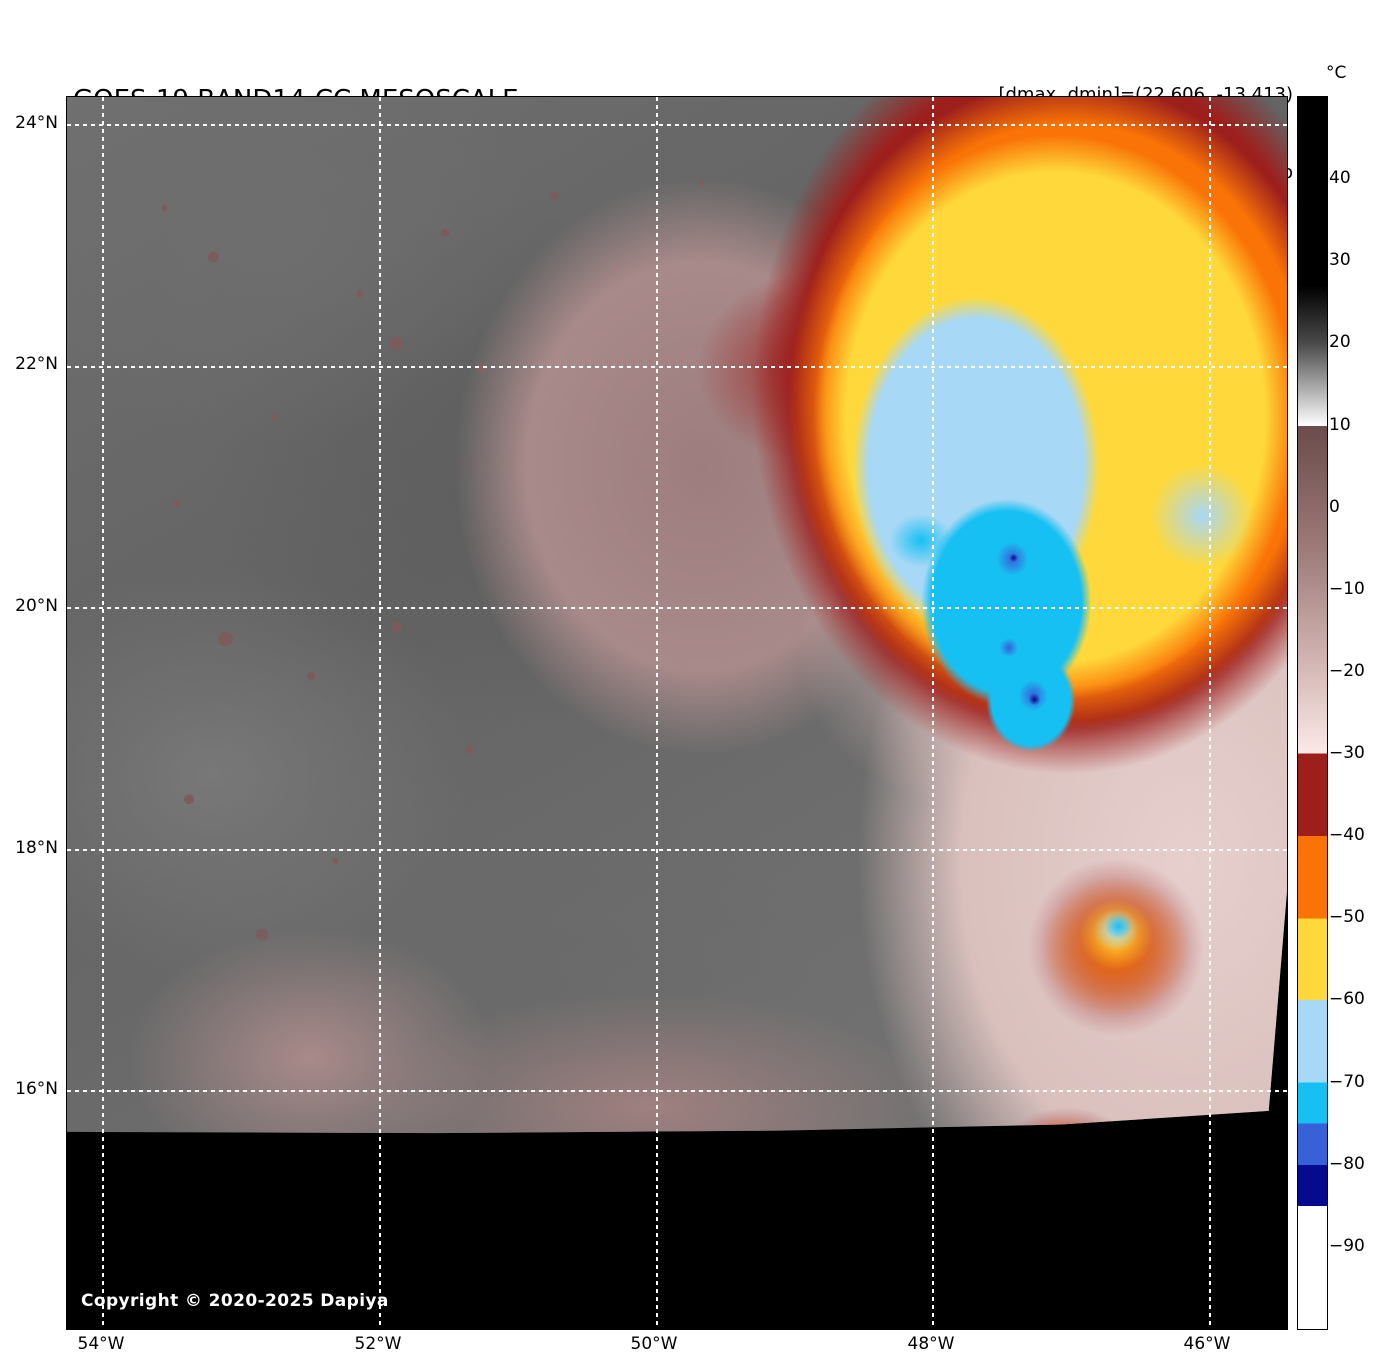 The width and height of the screenshot is (1390, 1359). Describe the element at coordinates (36, 848) in the screenshot. I see `y-tick-label: 18°N` at that location.